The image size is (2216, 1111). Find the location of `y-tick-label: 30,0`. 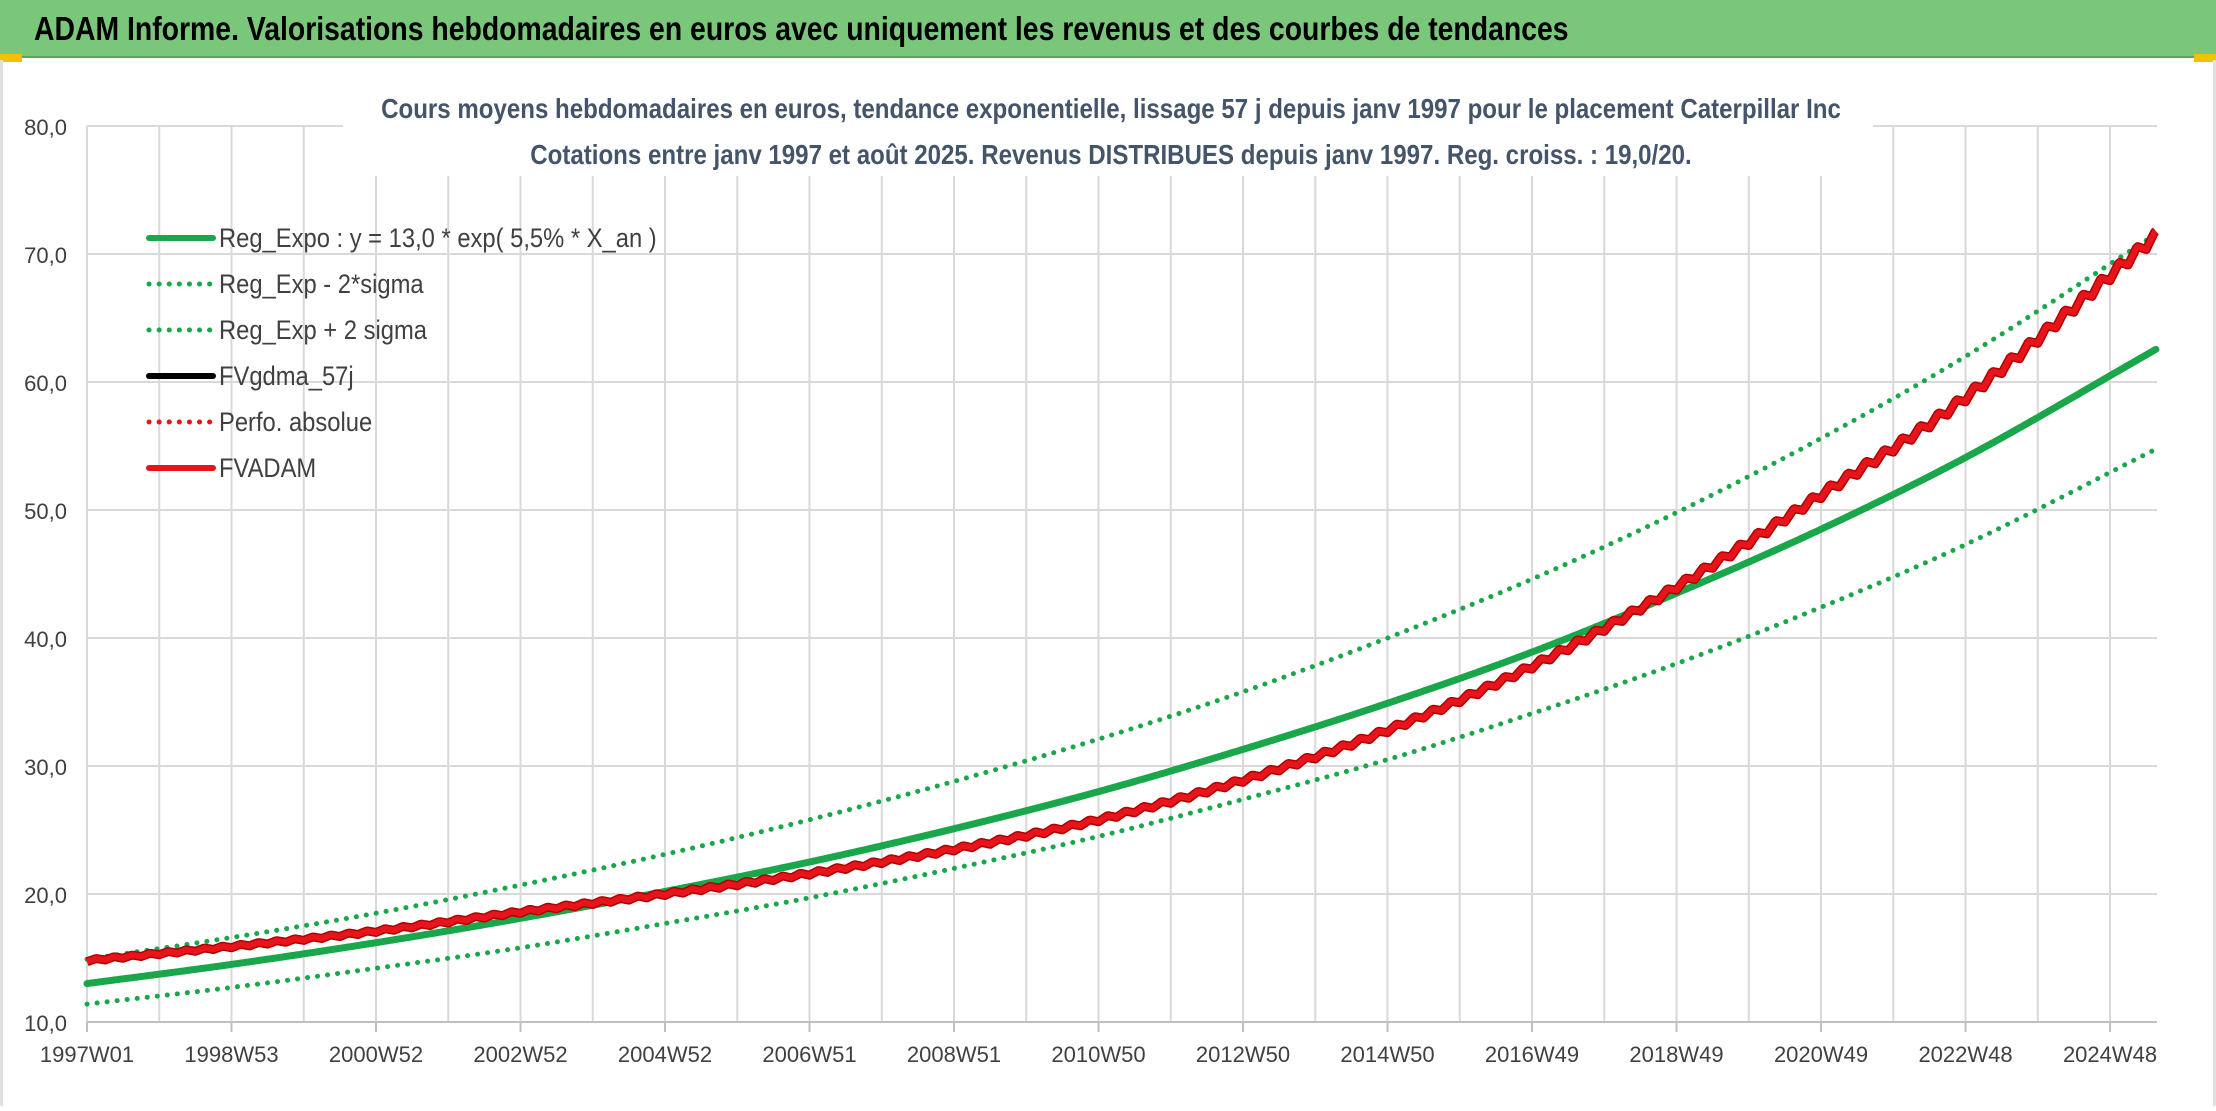

y-tick-label: 30,0 is located at coordinates (45, 767).